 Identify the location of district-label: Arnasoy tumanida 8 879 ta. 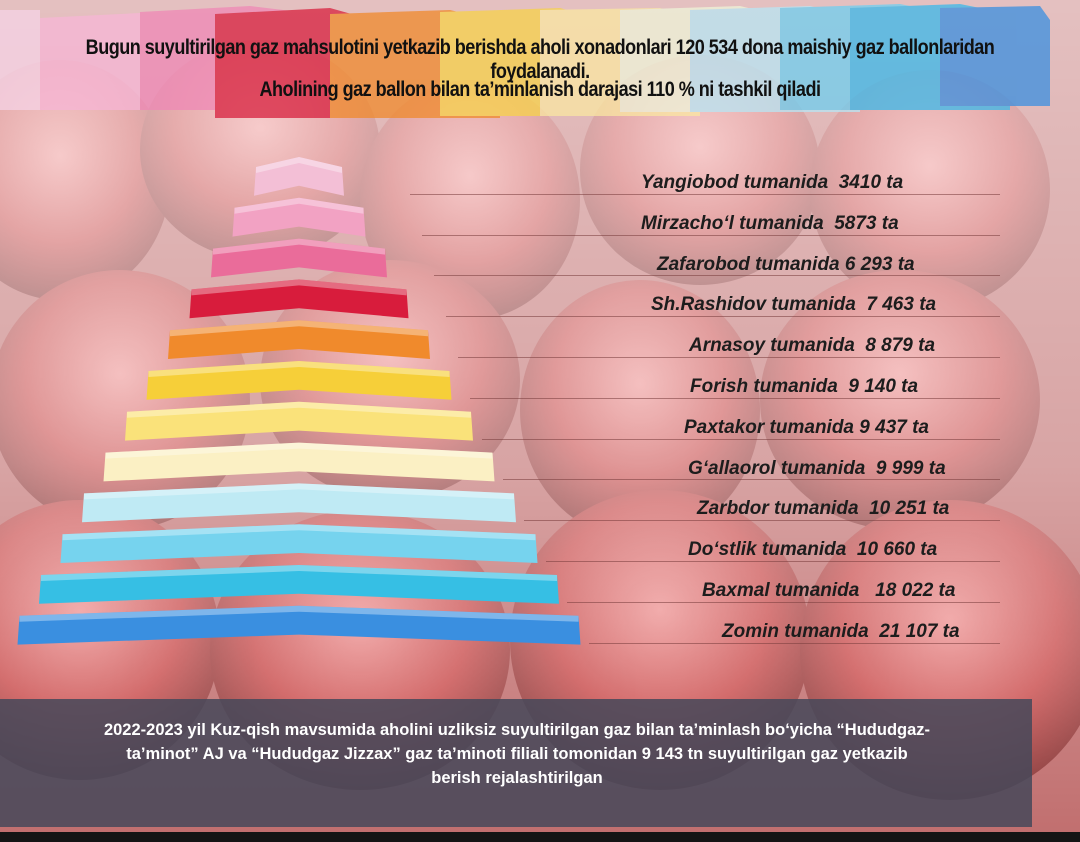
(812, 346).